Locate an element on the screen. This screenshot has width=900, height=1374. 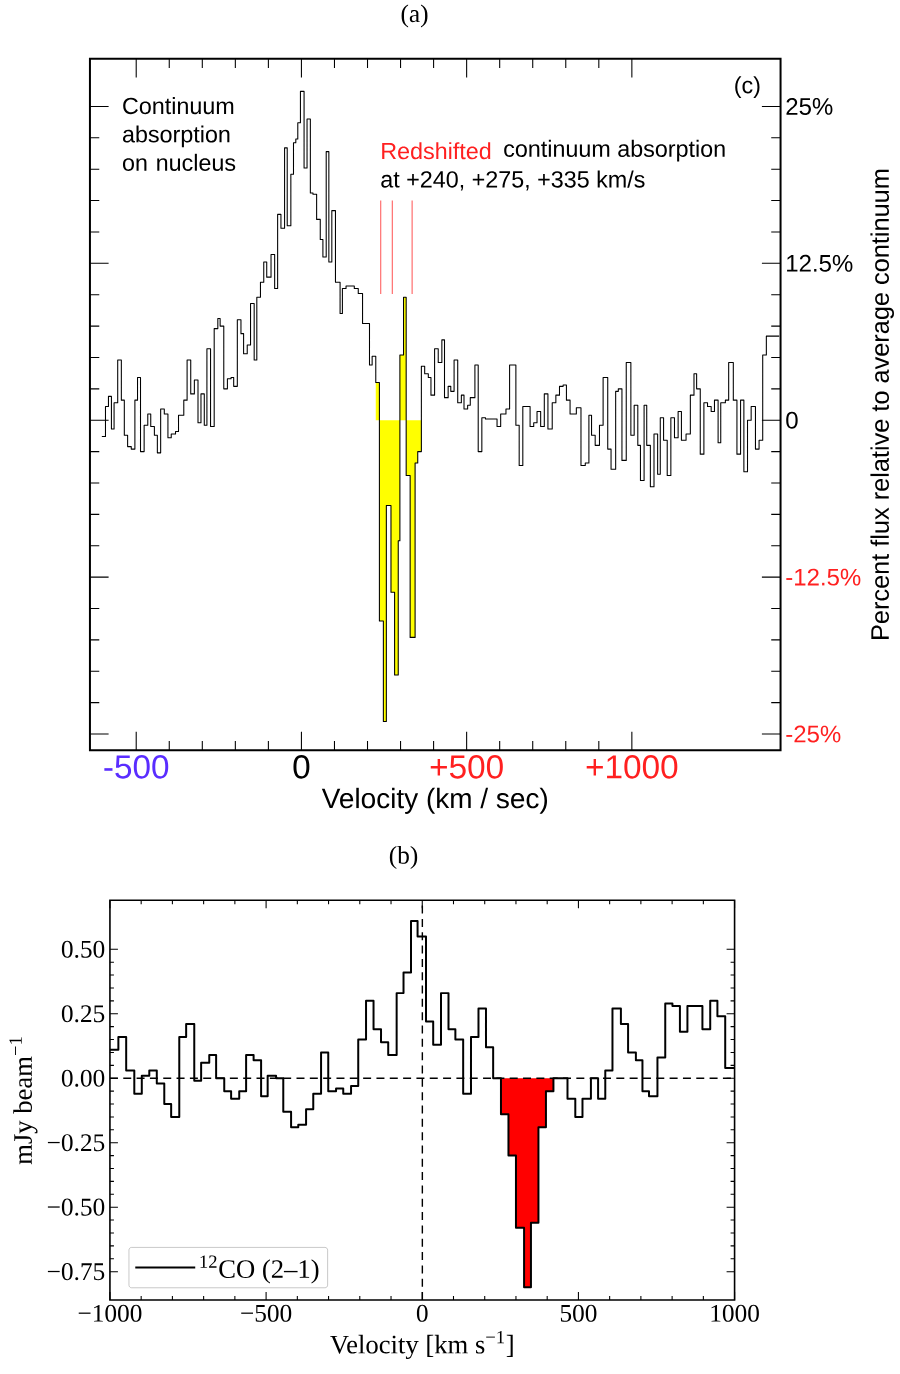
x-axis-title: Velocity [km s$^{−1}$] is located at coordinates (421, 1345).